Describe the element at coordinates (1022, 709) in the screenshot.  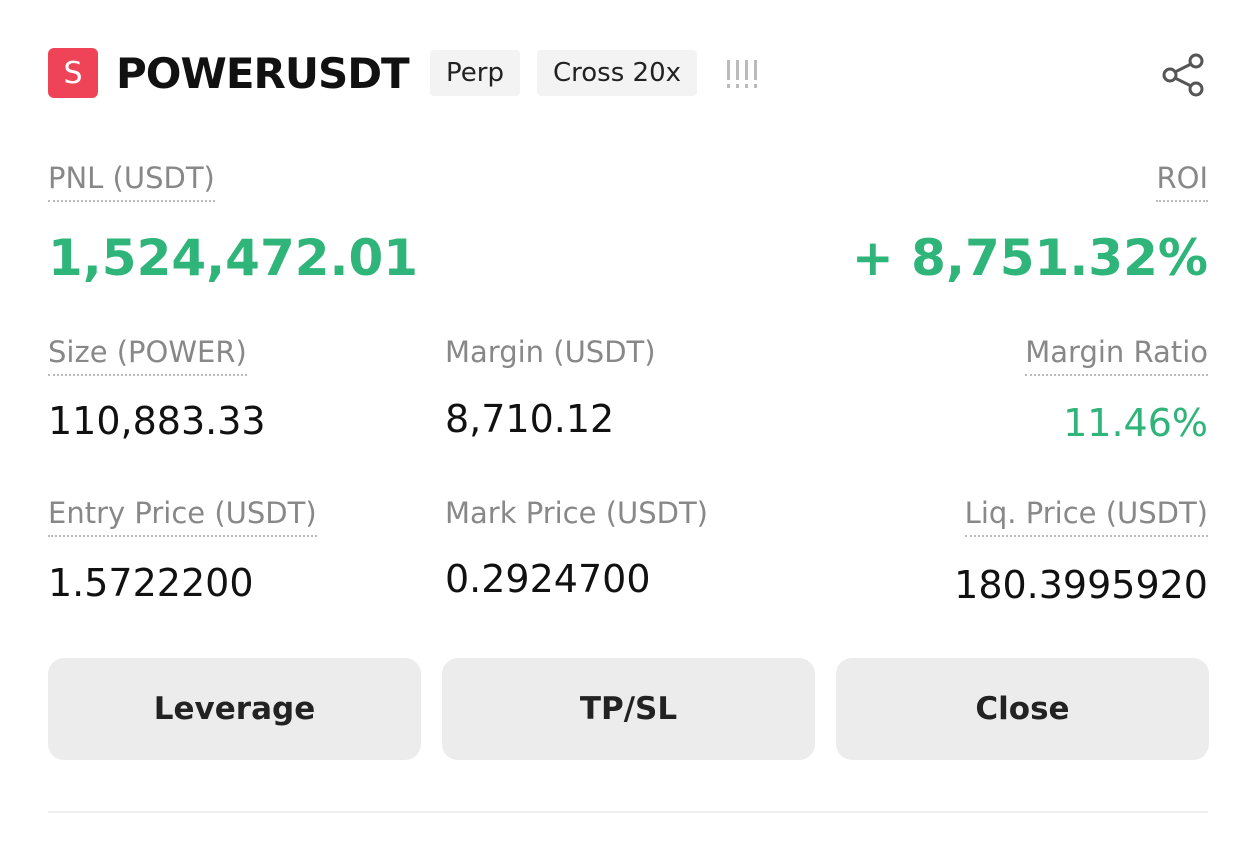
I see `close-button: Close` at that location.